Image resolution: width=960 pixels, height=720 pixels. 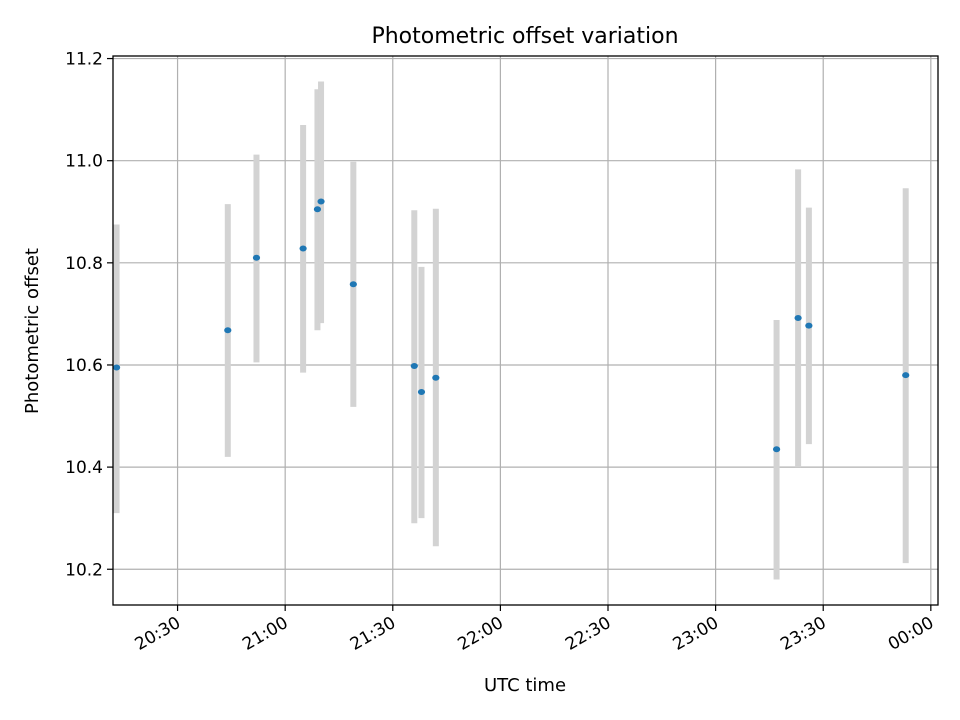 What do you see at coordinates (524, 36) in the screenshot?
I see `chart-title: Photometric offset variation` at bounding box center [524, 36].